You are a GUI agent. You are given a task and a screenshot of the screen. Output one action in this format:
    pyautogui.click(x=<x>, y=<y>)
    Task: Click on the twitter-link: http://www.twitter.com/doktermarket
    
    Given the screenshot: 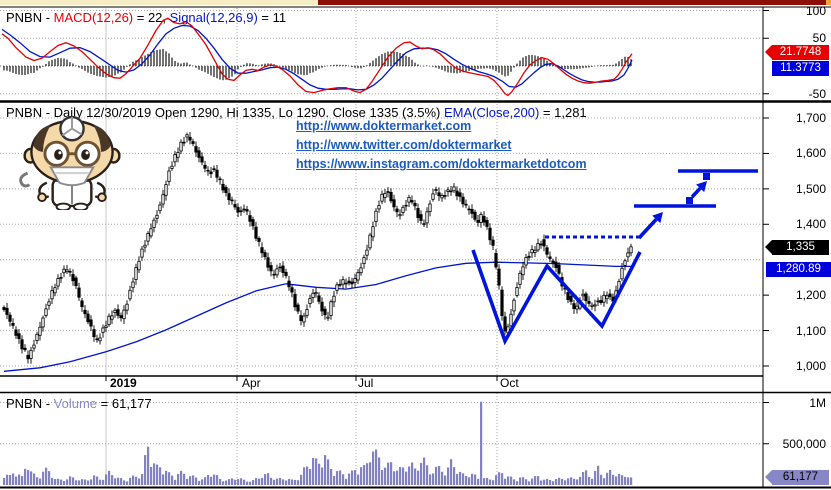 What is the action you would take?
    pyautogui.click(x=404, y=145)
    